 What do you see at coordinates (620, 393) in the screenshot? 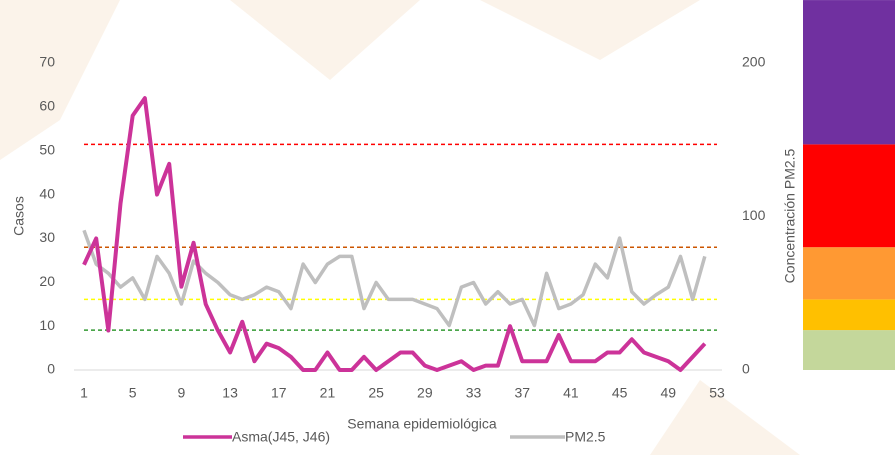
I see `x-tick-label: 45` at bounding box center [620, 393].